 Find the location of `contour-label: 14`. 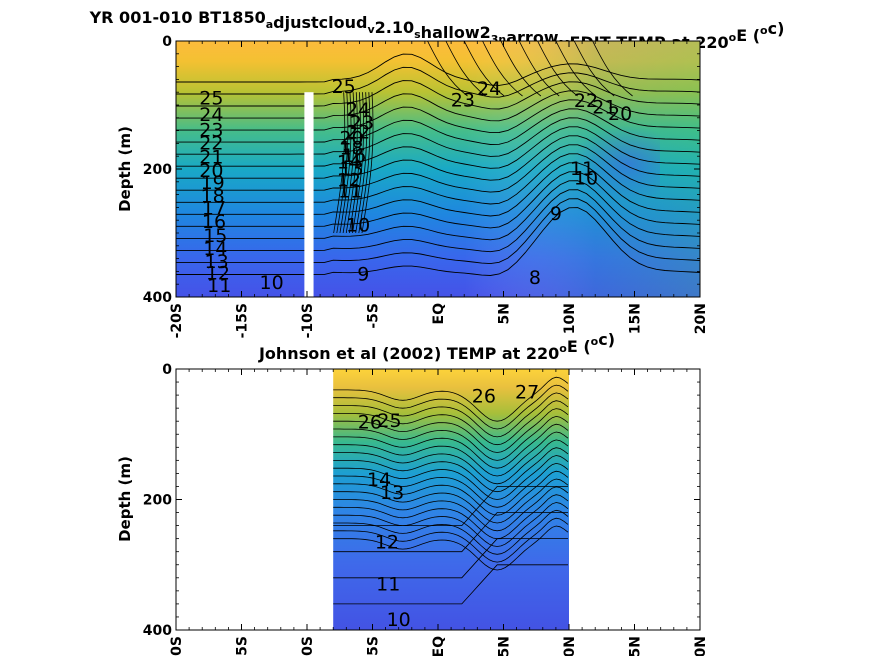

contour-label: 14 is located at coordinates (349, 163).